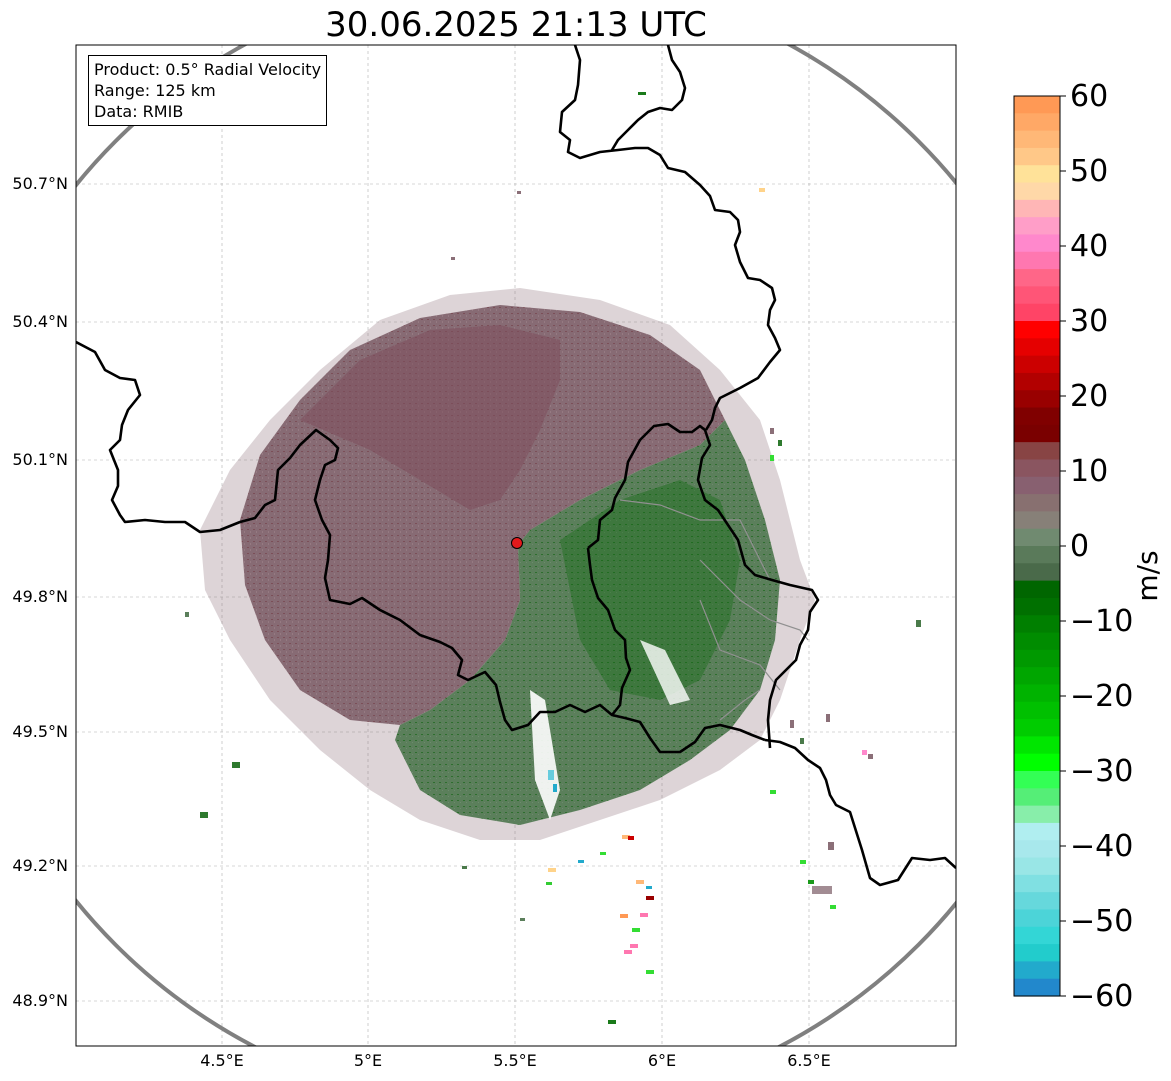 This screenshot has width=1171, height=1081. What do you see at coordinates (515, 1060) in the screenshot?
I see `lon-label-5-5: 5.5°E` at bounding box center [515, 1060].